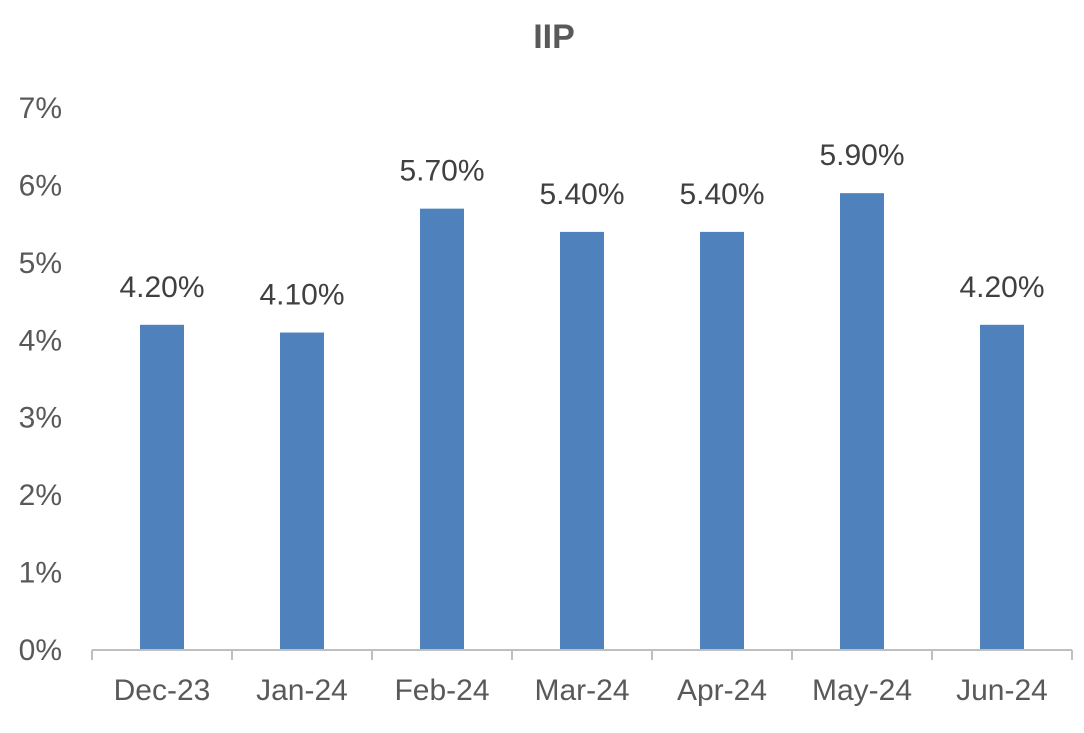 The width and height of the screenshot is (1084, 733). What do you see at coordinates (441, 171) in the screenshot?
I see `data-label: 5.70%` at bounding box center [441, 171].